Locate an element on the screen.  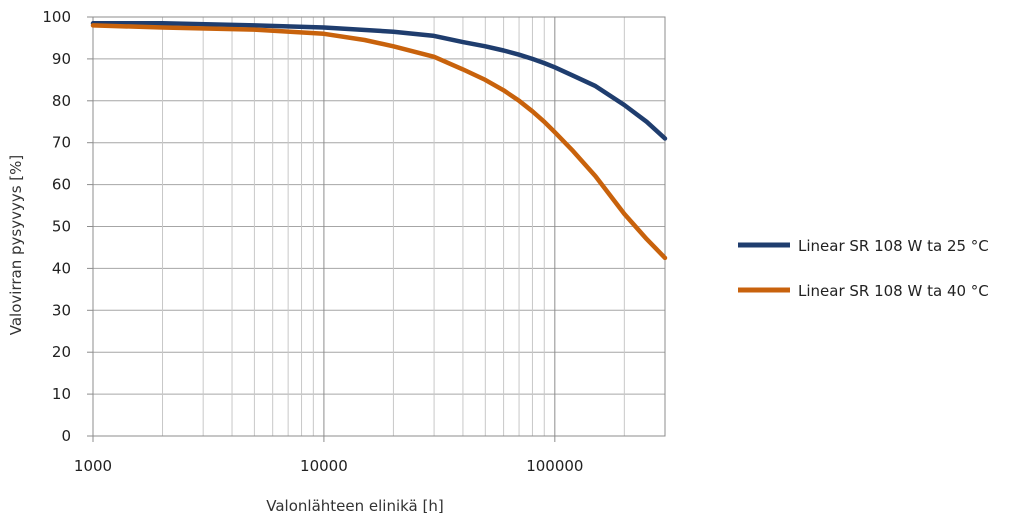
y-tick-label: 100 is located at coordinates (56, 17).